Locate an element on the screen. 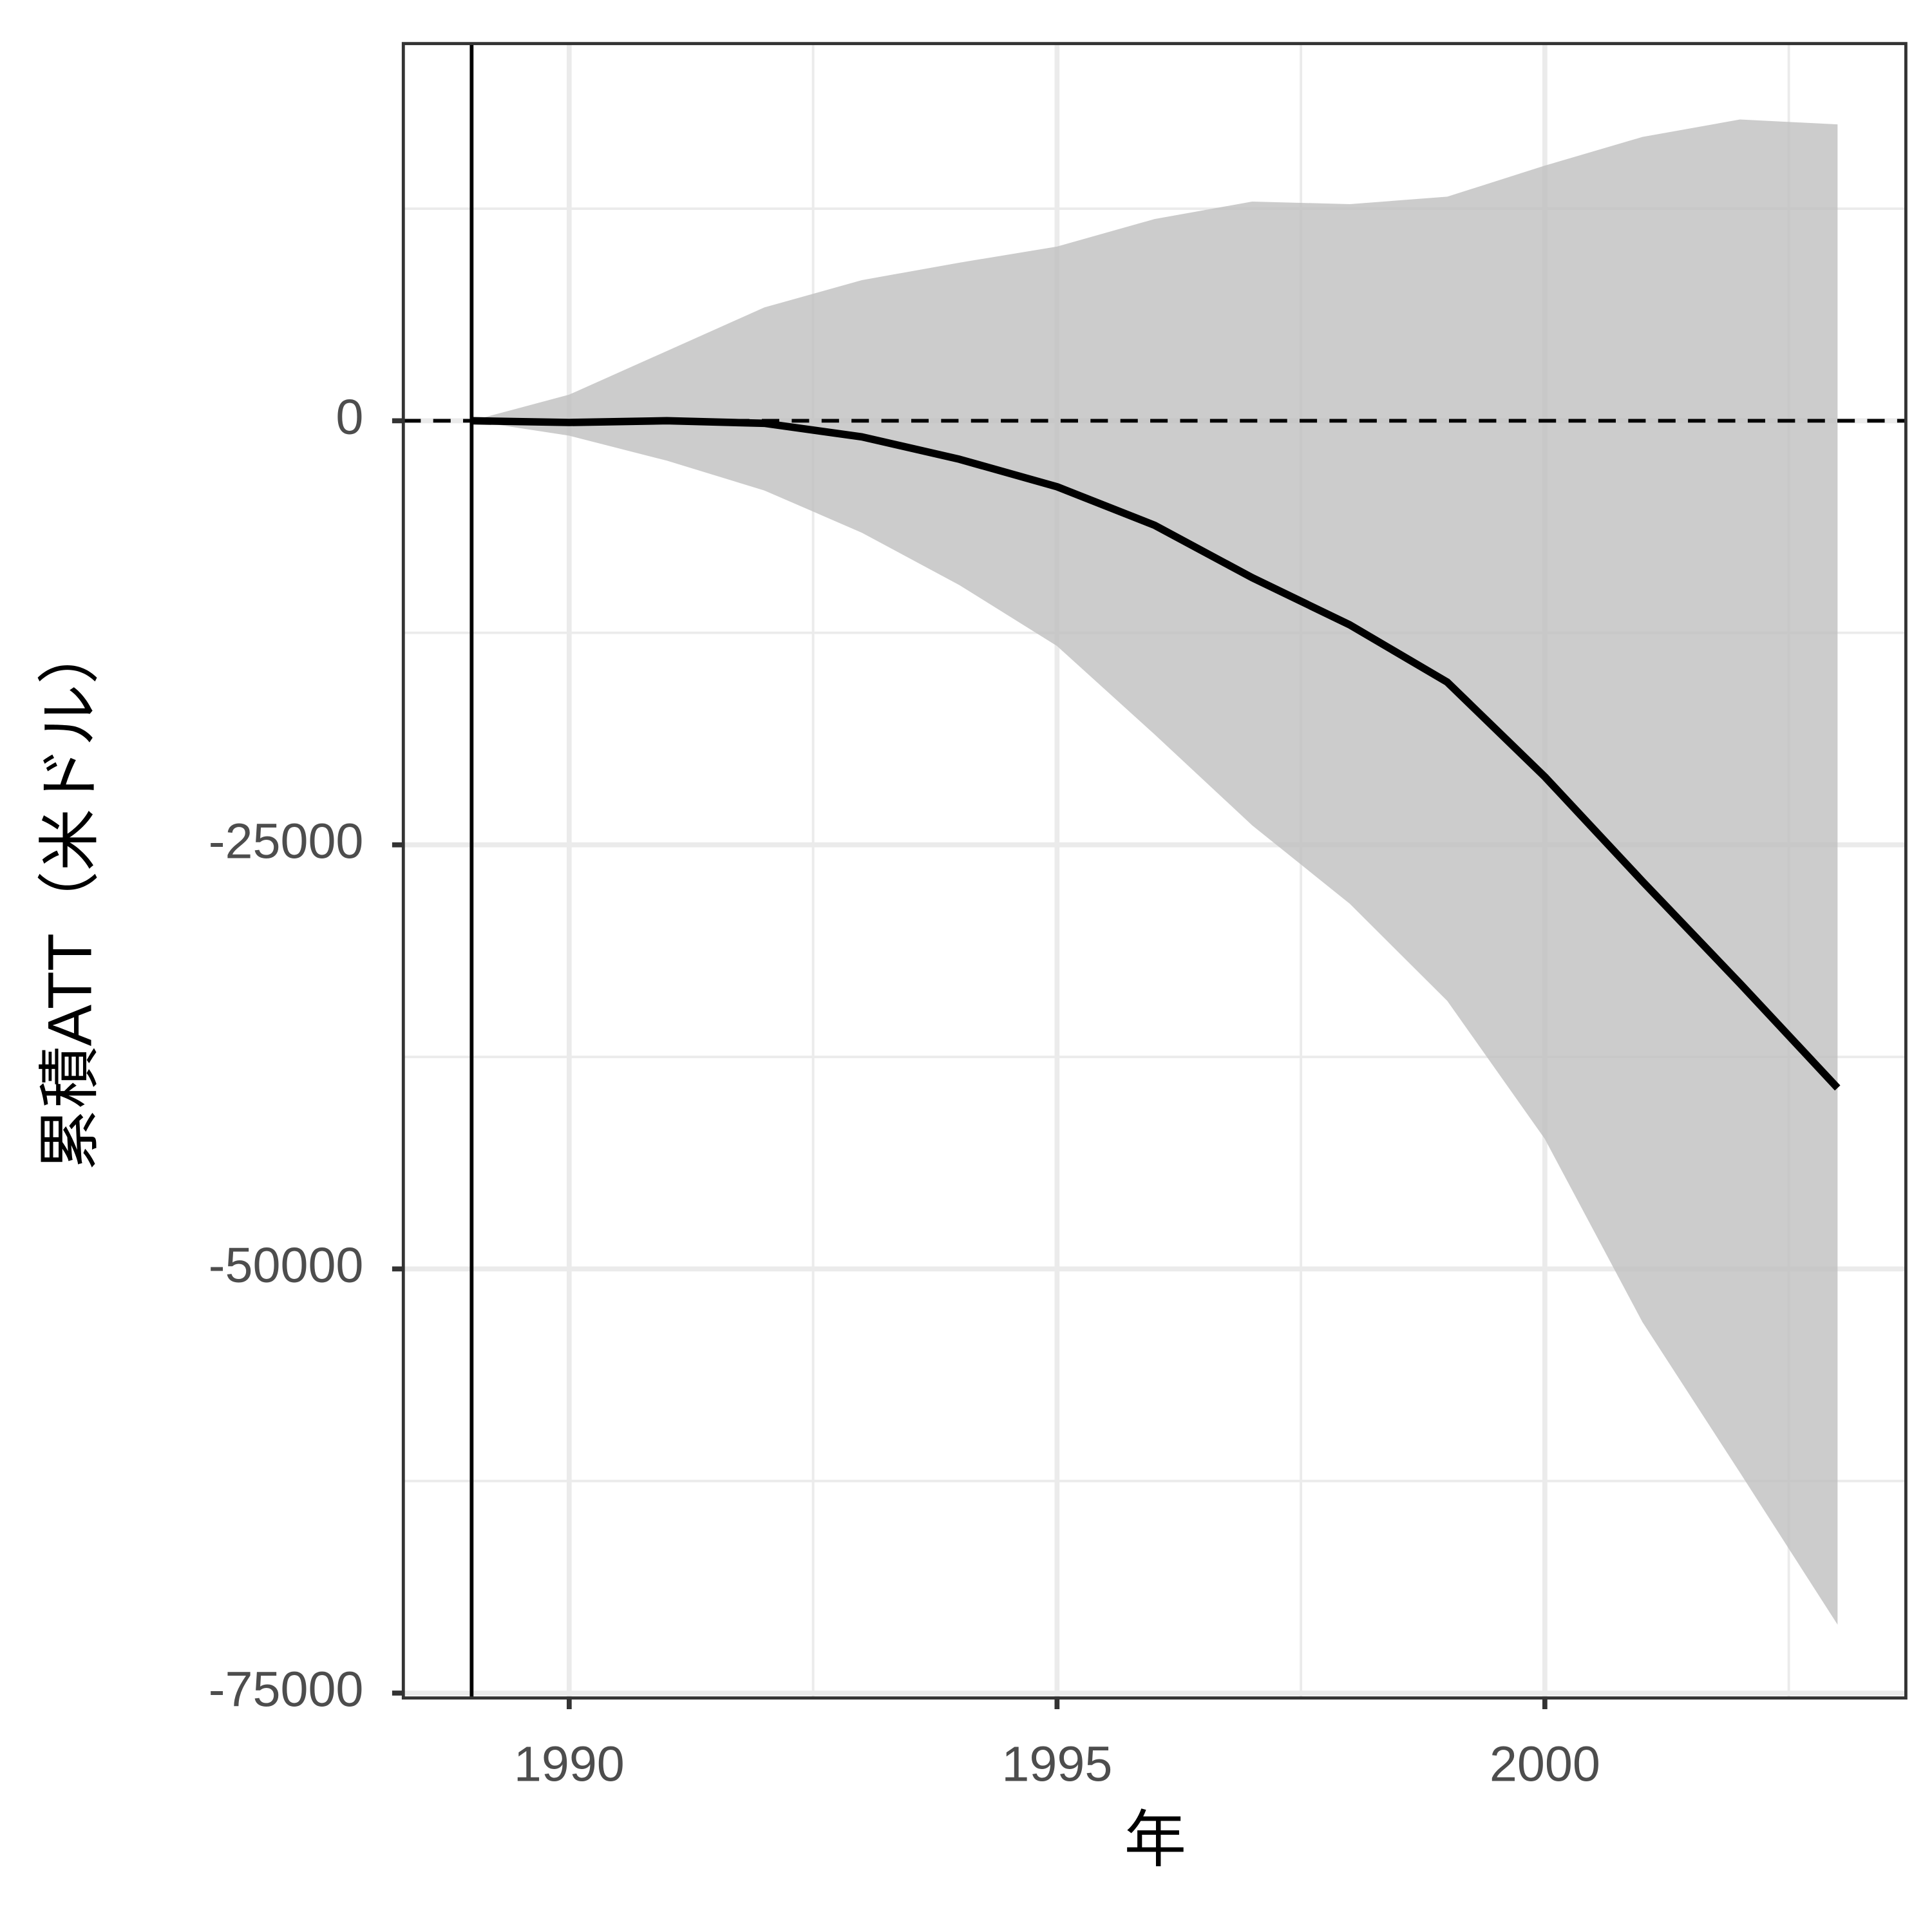 The width and height of the screenshot is (1932, 1932). y-axis-title: 累積ATT（米ドル） is located at coordinates (70, 897).